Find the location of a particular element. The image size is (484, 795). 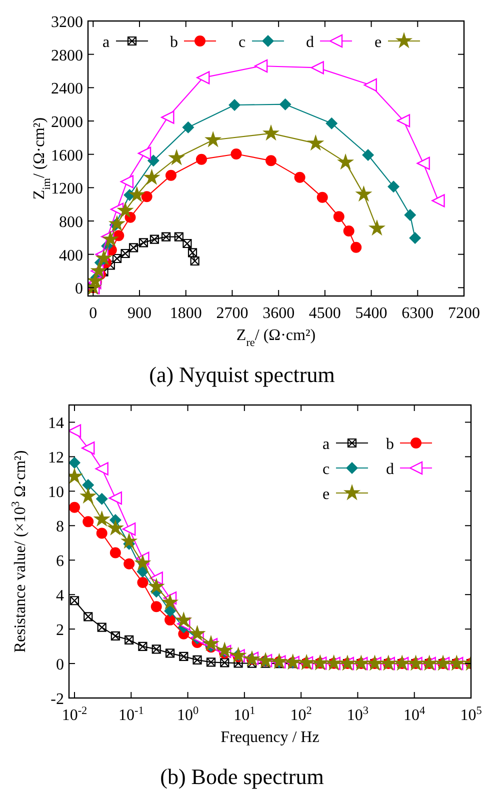

x-tick-label: 10$^{2}$ is located at coordinates (301, 714).